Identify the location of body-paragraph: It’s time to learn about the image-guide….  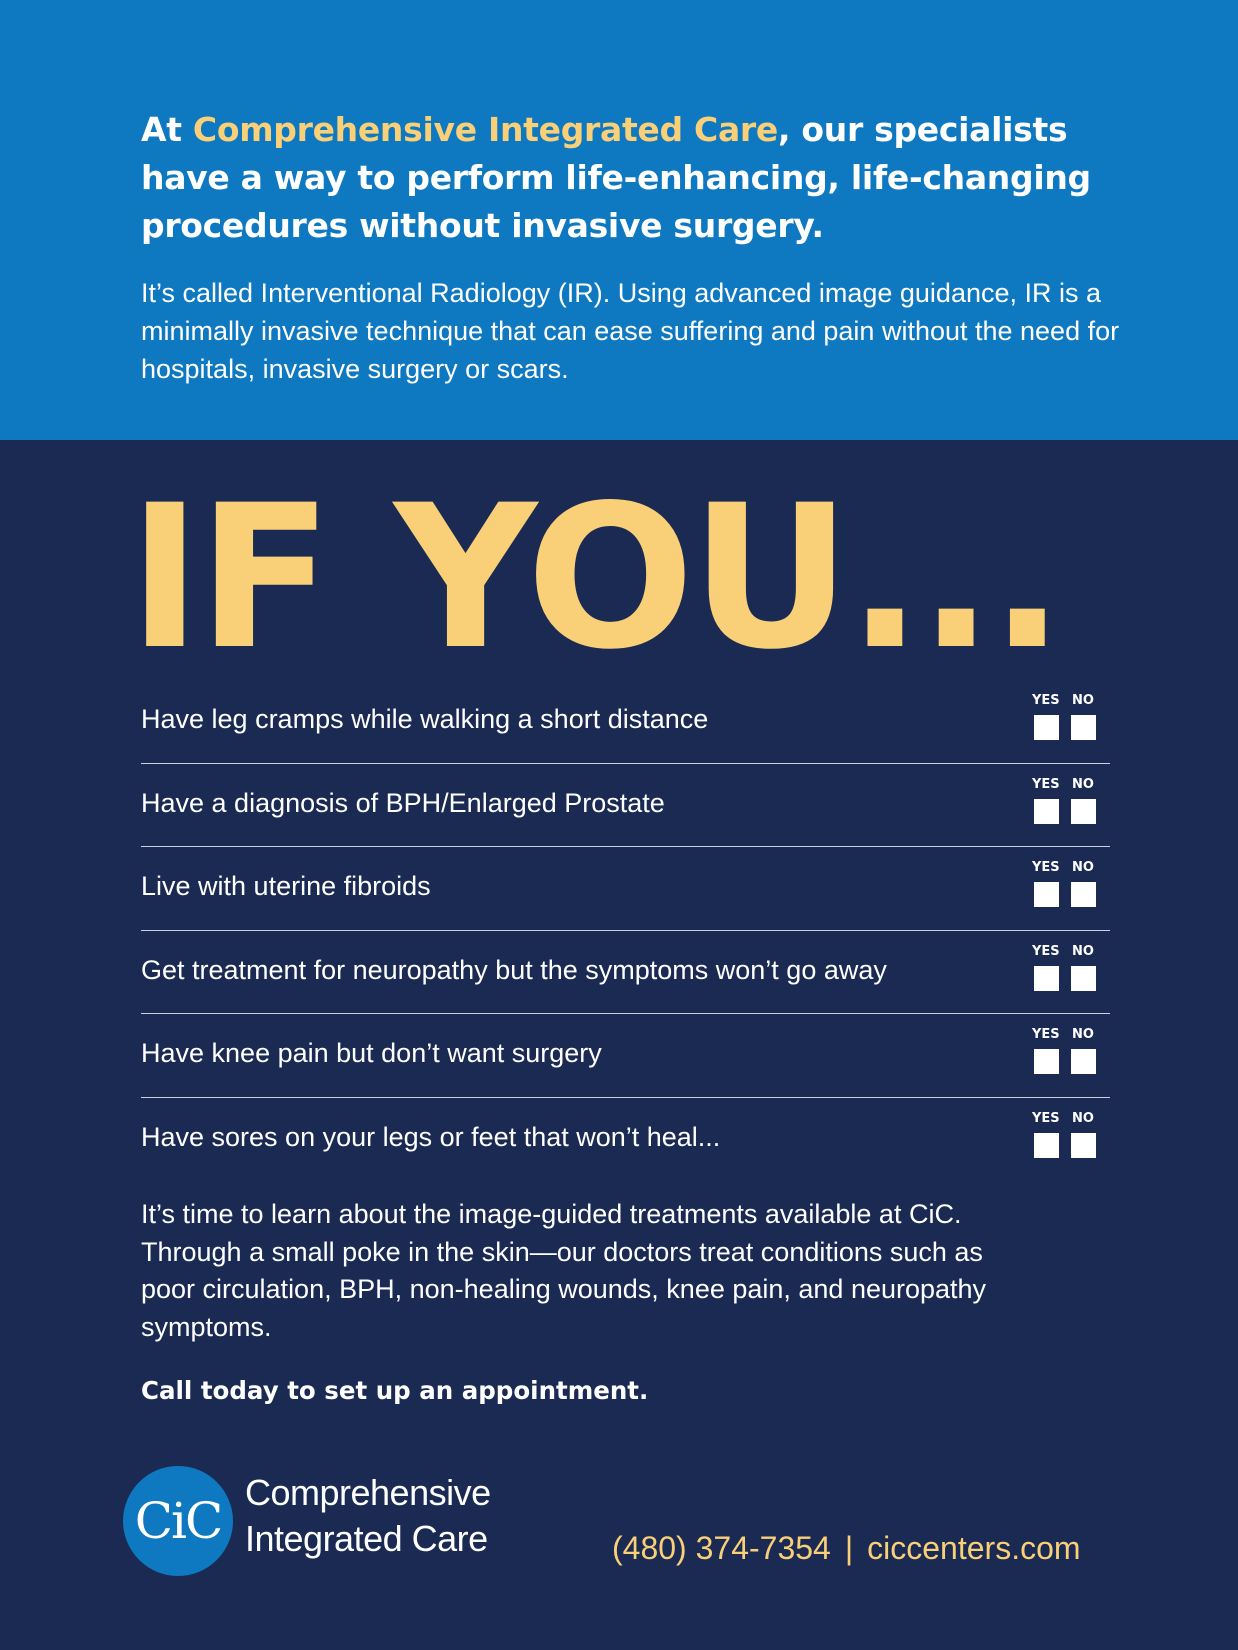
(564, 1270).